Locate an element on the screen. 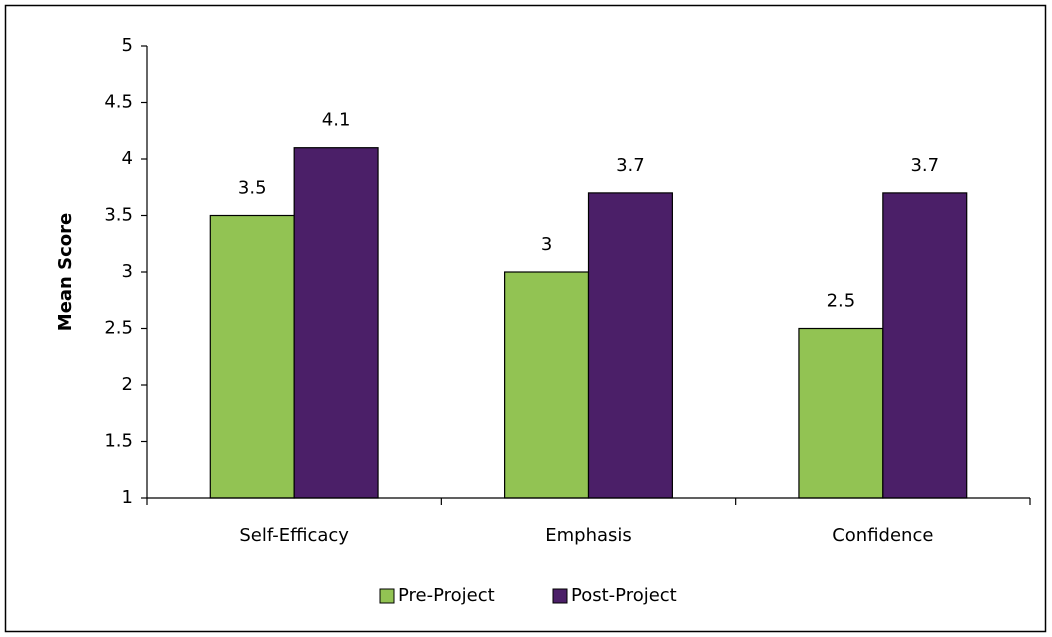  y-tick-label: 1.5 is located at coordinates (118, 441).